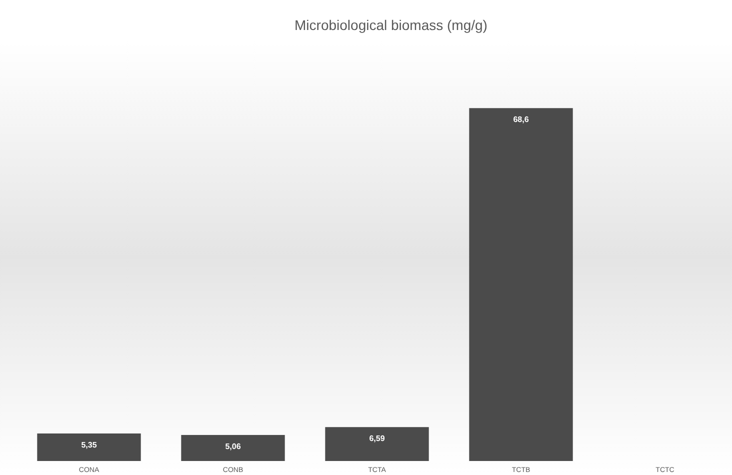 The height and width of the screenshot is (475, 732). What do you see at coordinates (521, 119) in the screenshot?
I see `data-label: 68,6` at bounding box center [521, 119].